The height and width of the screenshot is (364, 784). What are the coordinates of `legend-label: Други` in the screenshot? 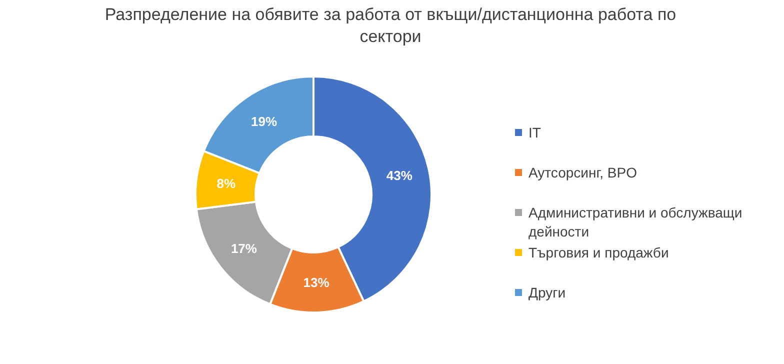 It's located at (547, 292).